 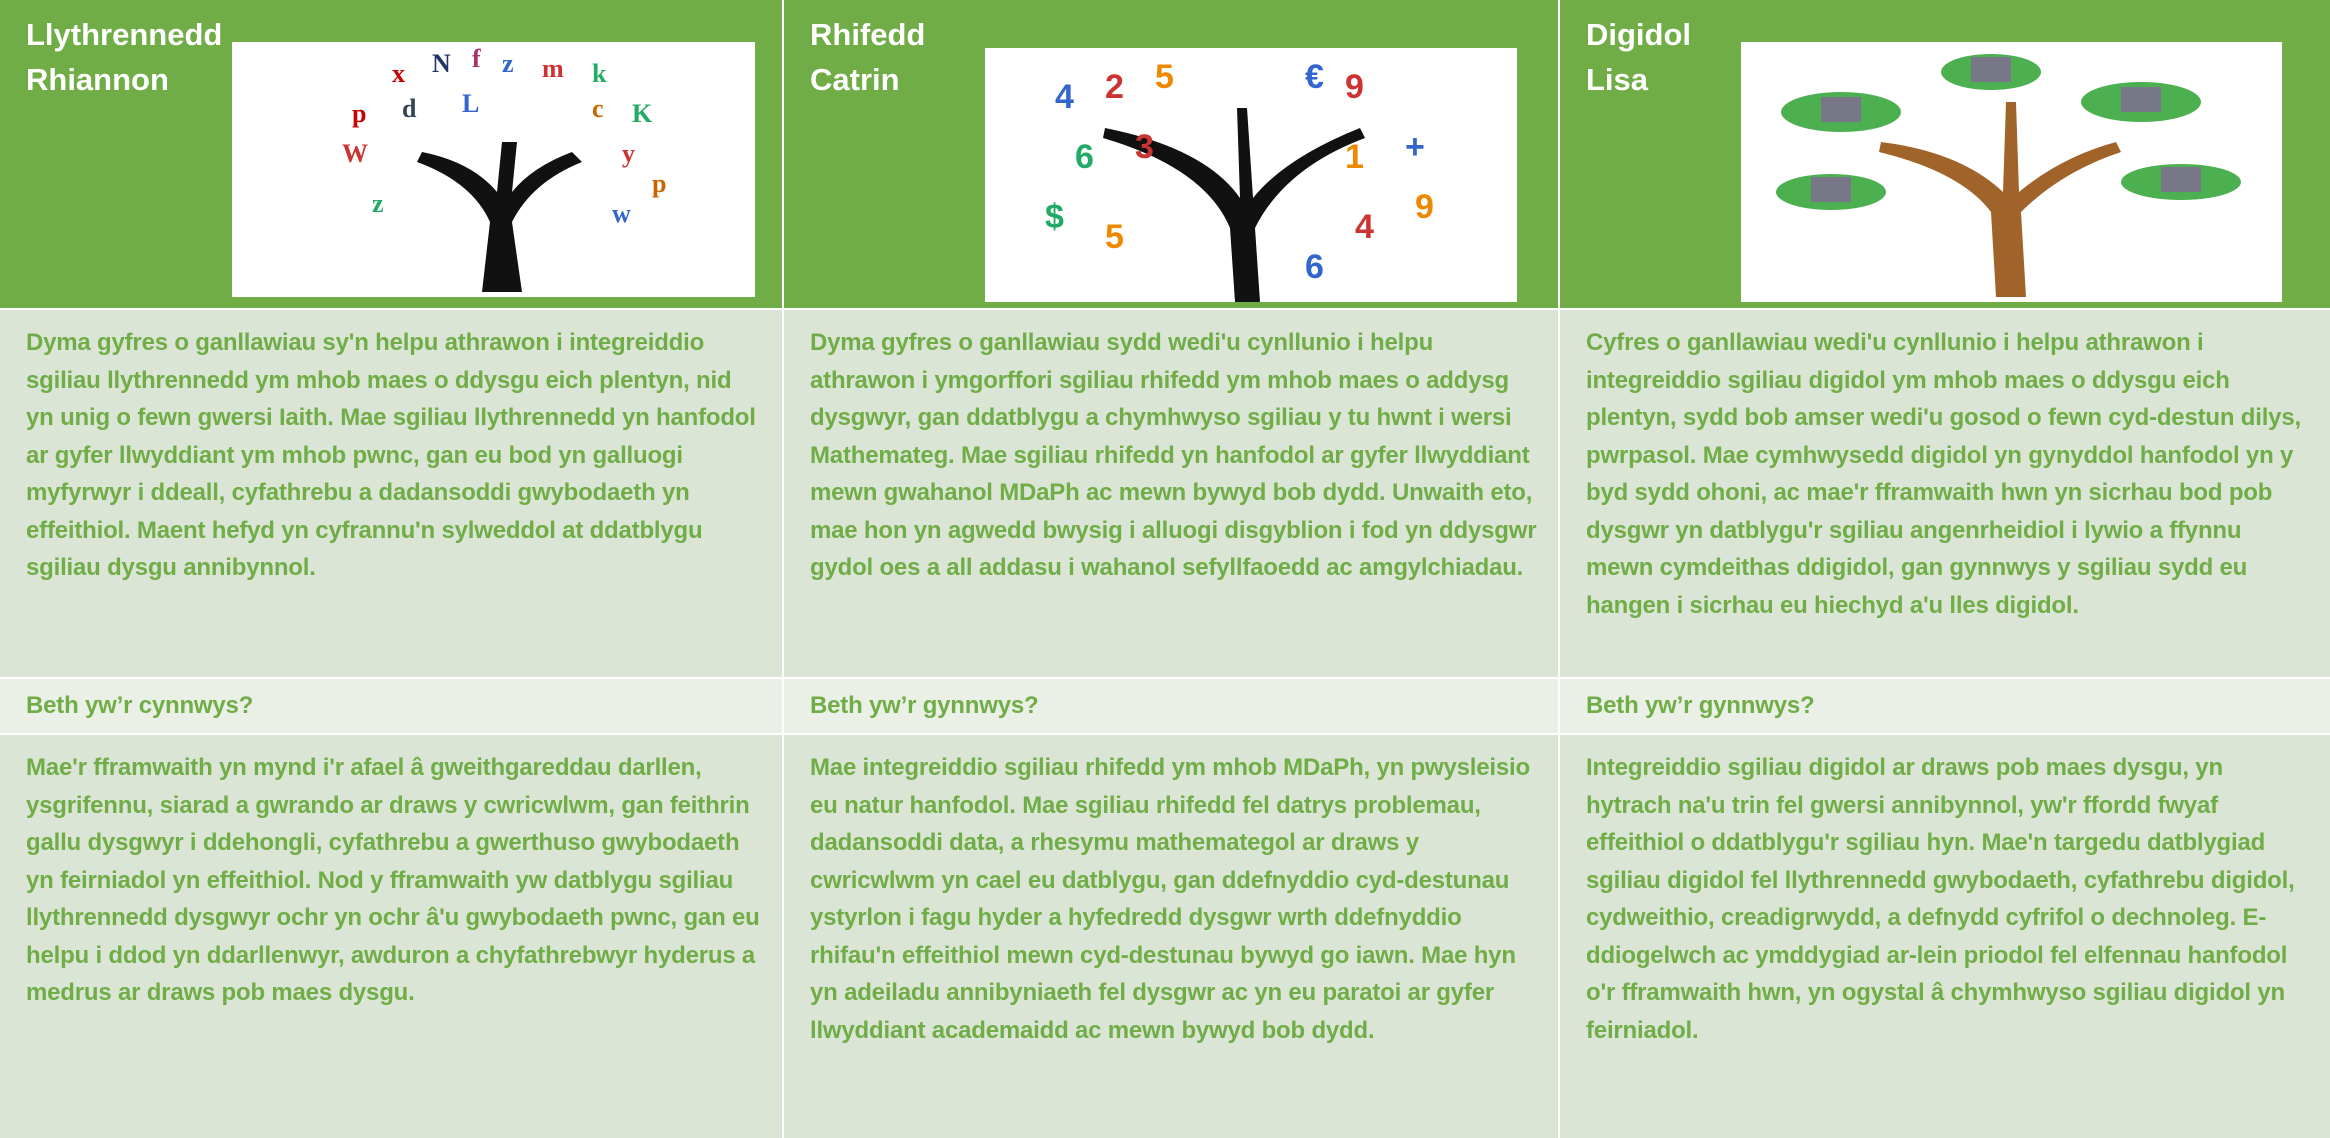 What do you see at coordinates (409, 108) in the screenshot?
I see `svg-text: d` at bounding box center [409, 108].